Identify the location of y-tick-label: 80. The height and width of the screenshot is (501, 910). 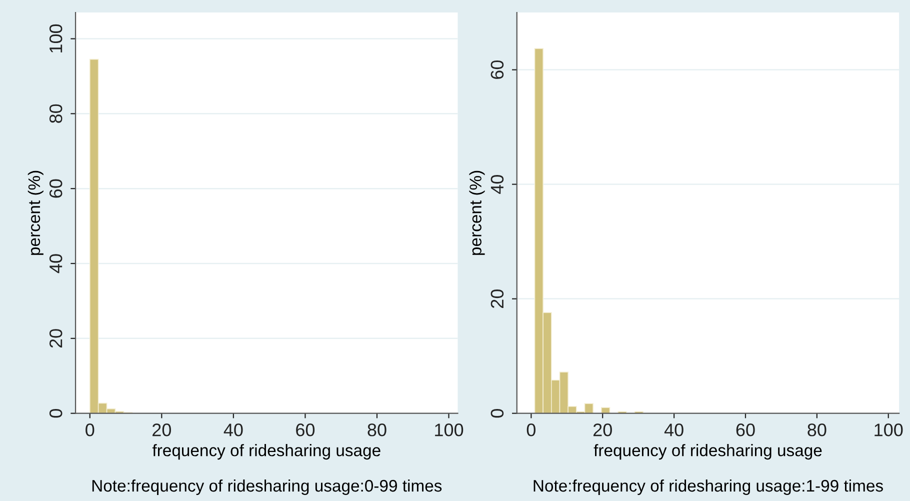
(55, 113).